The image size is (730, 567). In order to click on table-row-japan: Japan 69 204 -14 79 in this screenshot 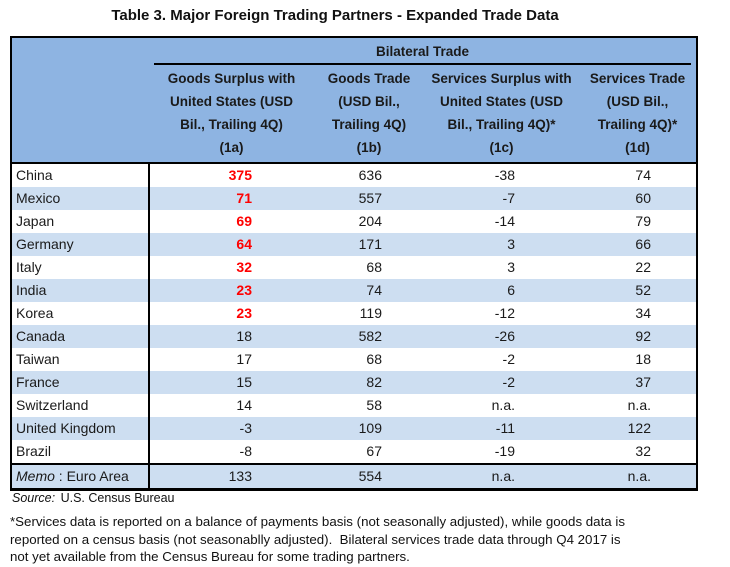, I will do `click(354, 221)`.